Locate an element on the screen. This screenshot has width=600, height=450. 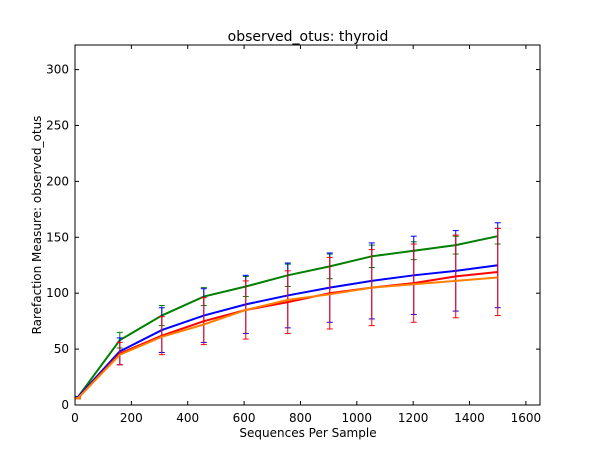
x-tick-label: 200 is located at coordinates (131, 418).